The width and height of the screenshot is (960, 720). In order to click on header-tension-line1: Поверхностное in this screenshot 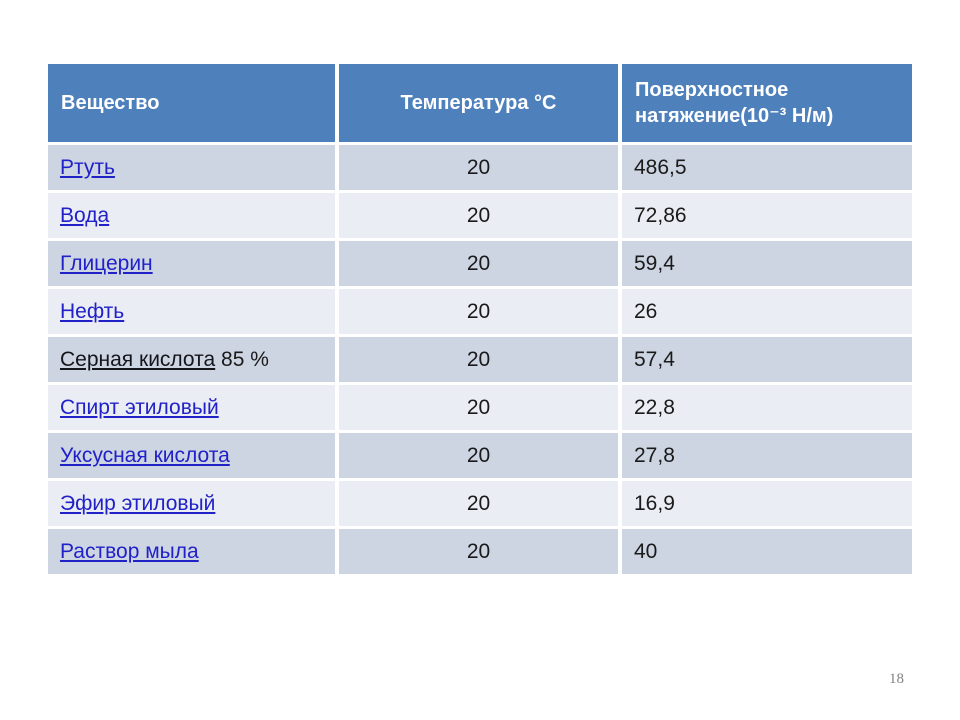, I will do `click(712, 90)`.